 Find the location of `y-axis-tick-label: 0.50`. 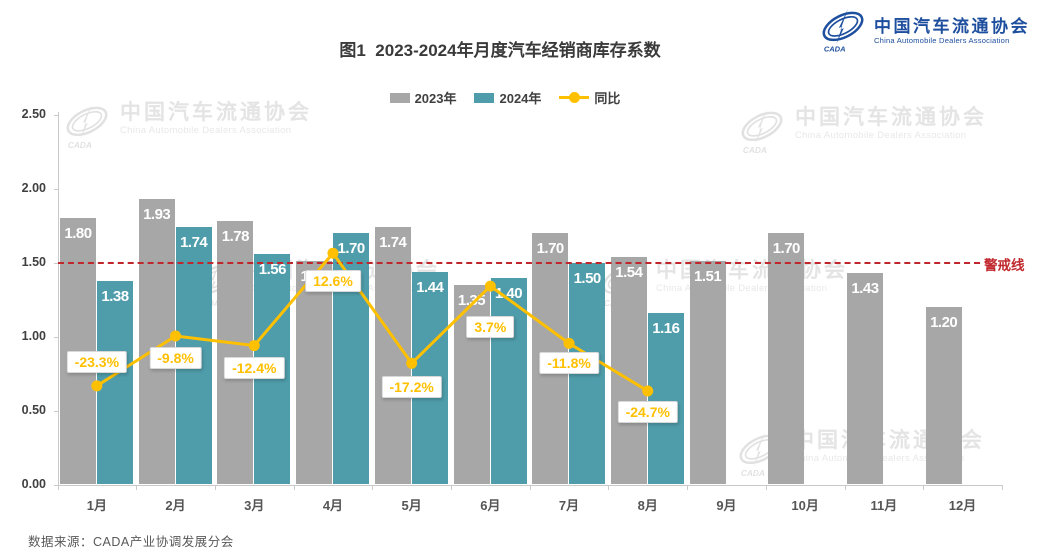

y-axis-tick-label: 0.50 is located at coordinates (33, 409).